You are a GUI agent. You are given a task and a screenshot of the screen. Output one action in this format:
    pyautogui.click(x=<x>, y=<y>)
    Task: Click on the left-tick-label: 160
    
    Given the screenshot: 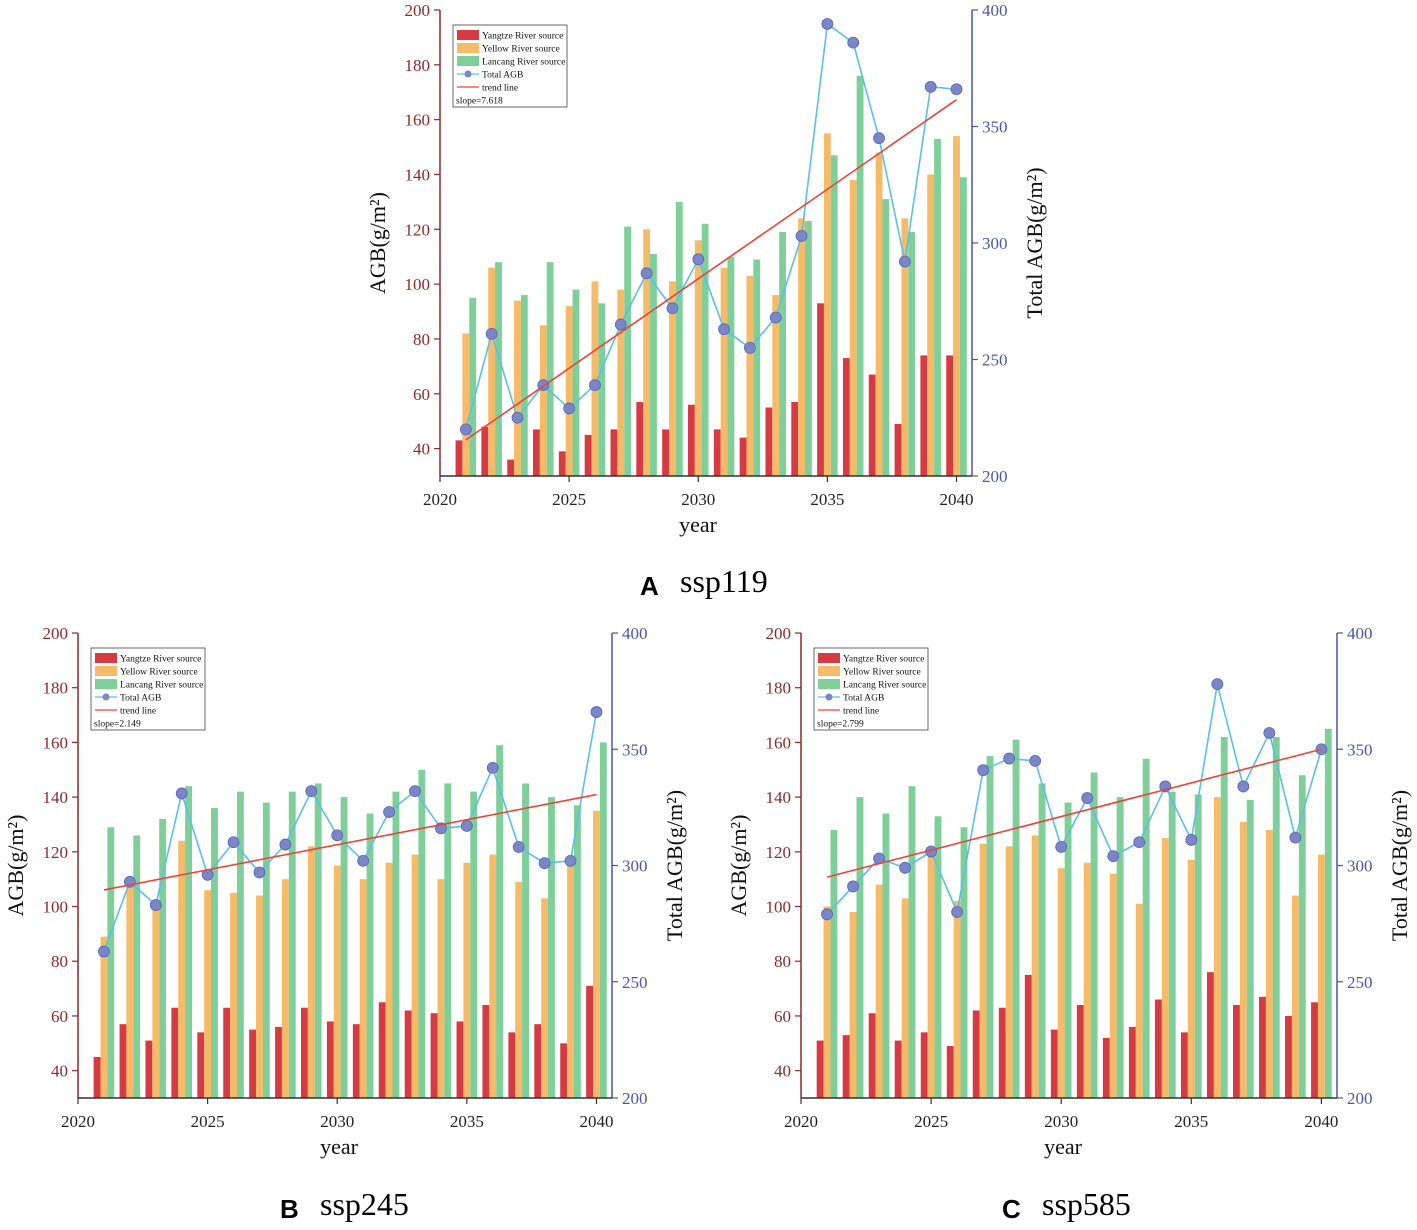 What is the action you would take?
    pyautogui.click(x=418, y=120)
    